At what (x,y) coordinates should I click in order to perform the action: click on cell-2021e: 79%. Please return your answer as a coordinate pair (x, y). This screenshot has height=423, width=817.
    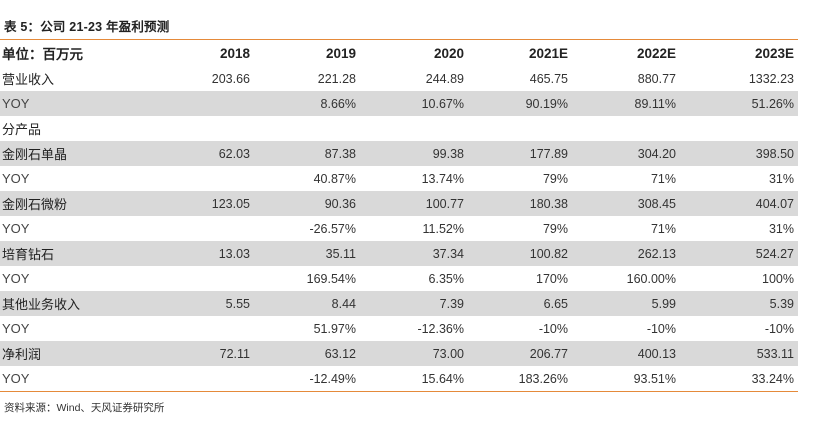
    Looking at the image, I should click on (555, 228).